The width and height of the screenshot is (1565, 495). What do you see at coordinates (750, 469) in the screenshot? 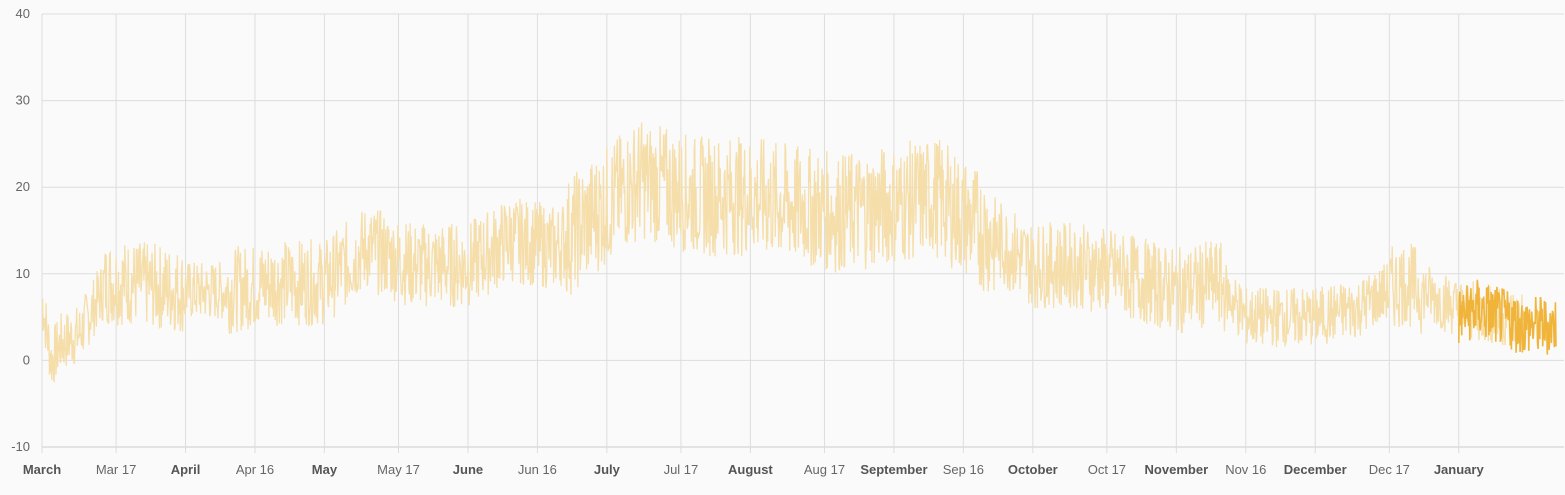
I see `x-tick-label: August` at bounding box center [750, 469].